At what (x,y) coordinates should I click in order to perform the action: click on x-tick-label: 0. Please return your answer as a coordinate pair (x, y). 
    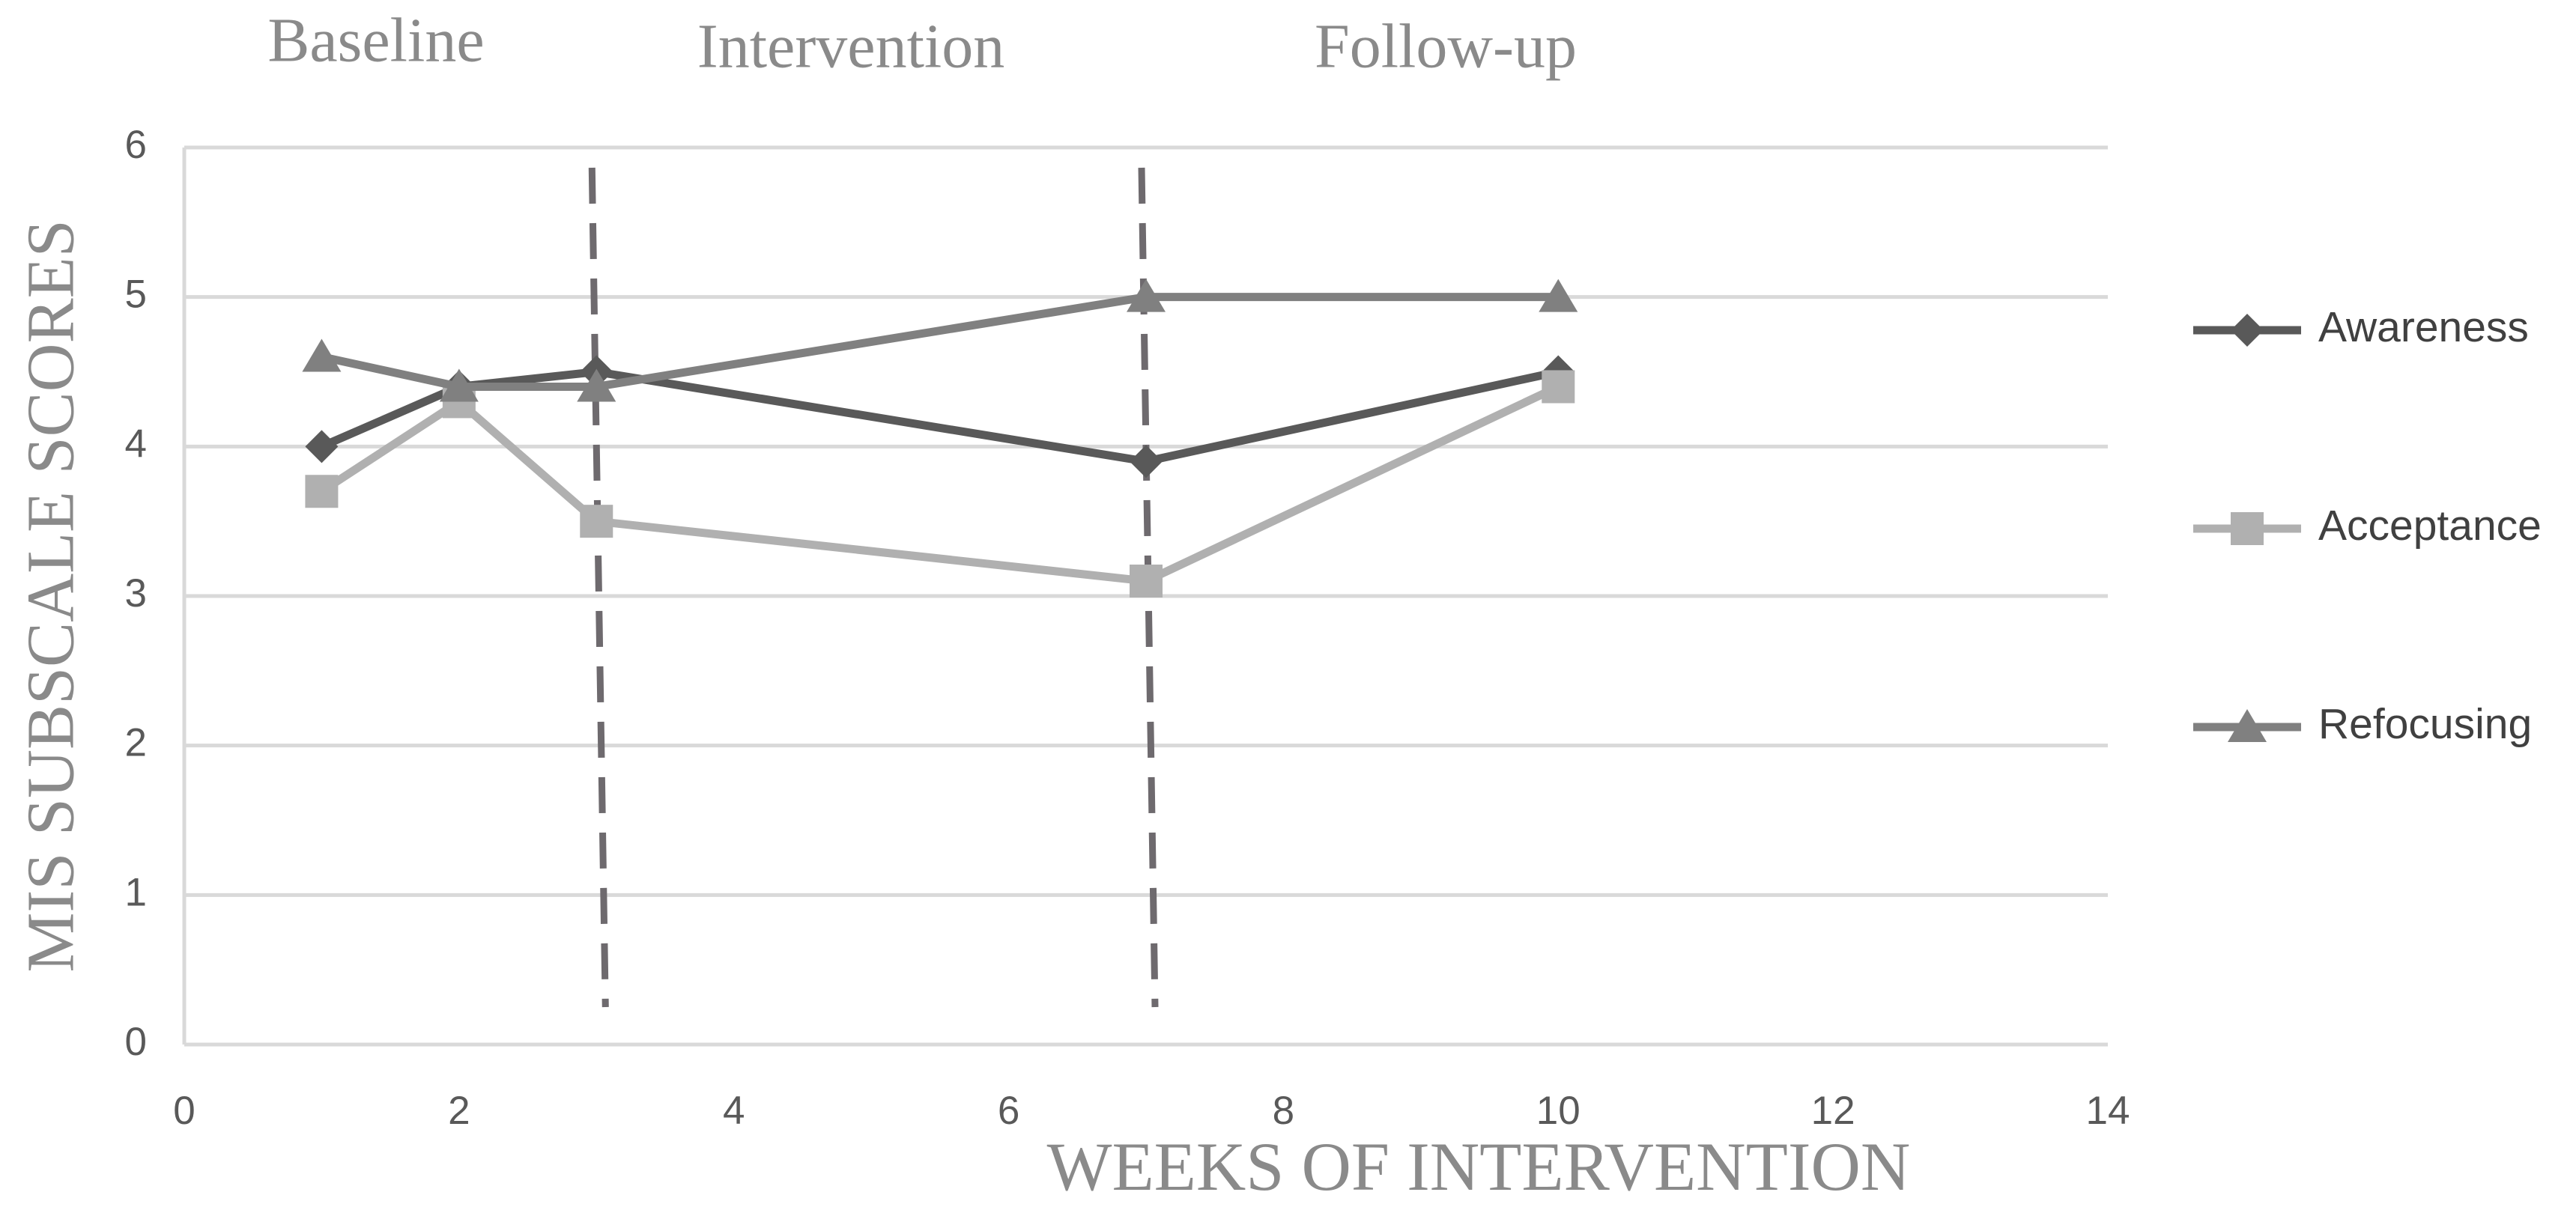
    Looking at the image, I should click on (184, 1111).